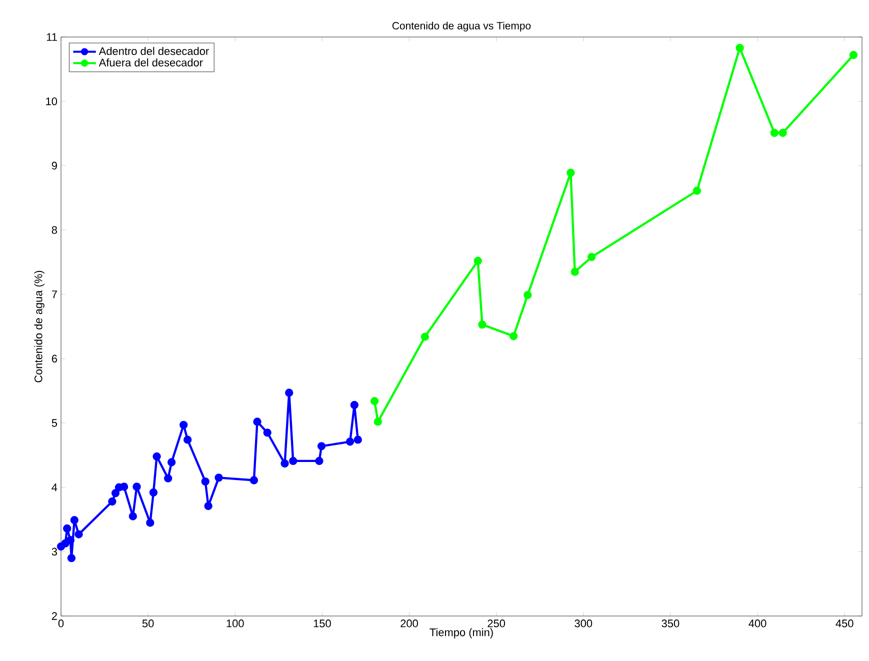 This screenshot has width=869, height=661. What do you see at coordinates (54, 552) in the screenshot?
I see `y-tick-label: 3` at bounding box center [54, 552].